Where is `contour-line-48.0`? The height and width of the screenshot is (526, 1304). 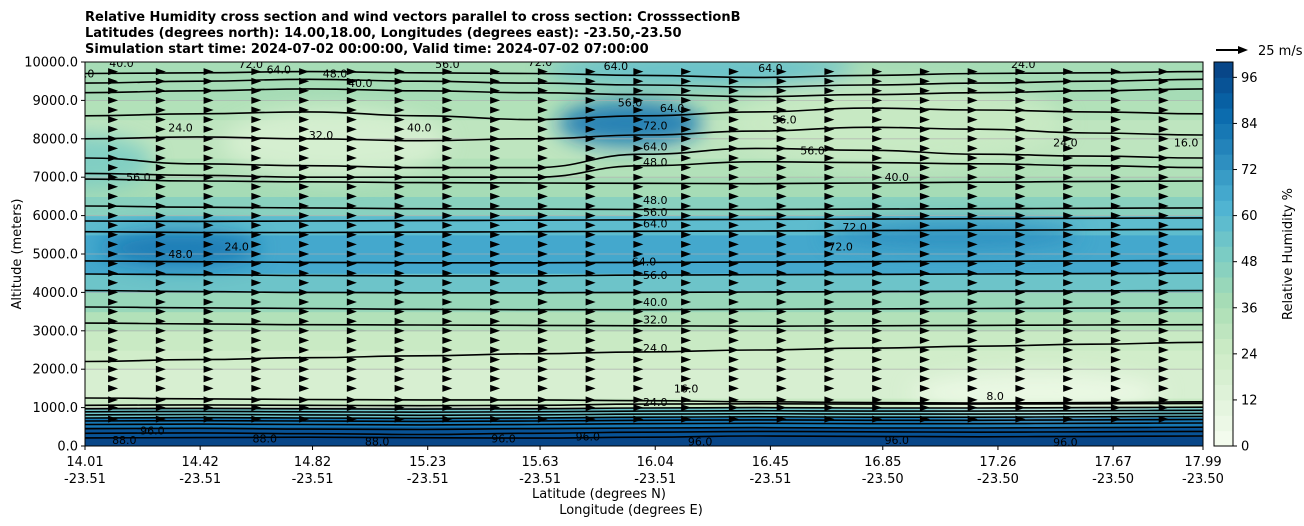
contour-line-48.0 is located at coordinates (644, 414).